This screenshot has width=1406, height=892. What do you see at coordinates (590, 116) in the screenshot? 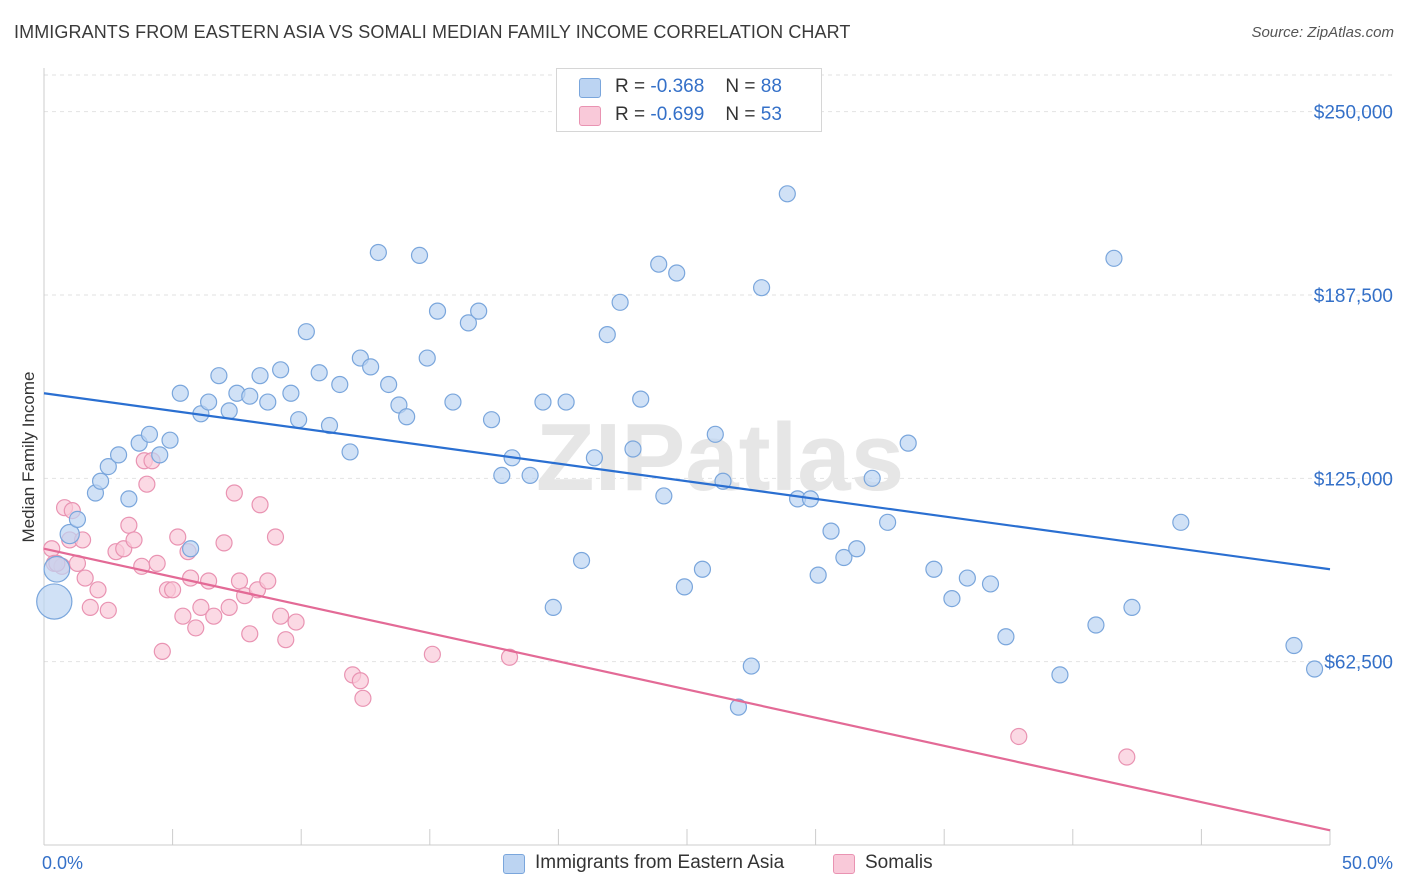
I see `legend-swatch-somalis` at bounding box center [590, 116].